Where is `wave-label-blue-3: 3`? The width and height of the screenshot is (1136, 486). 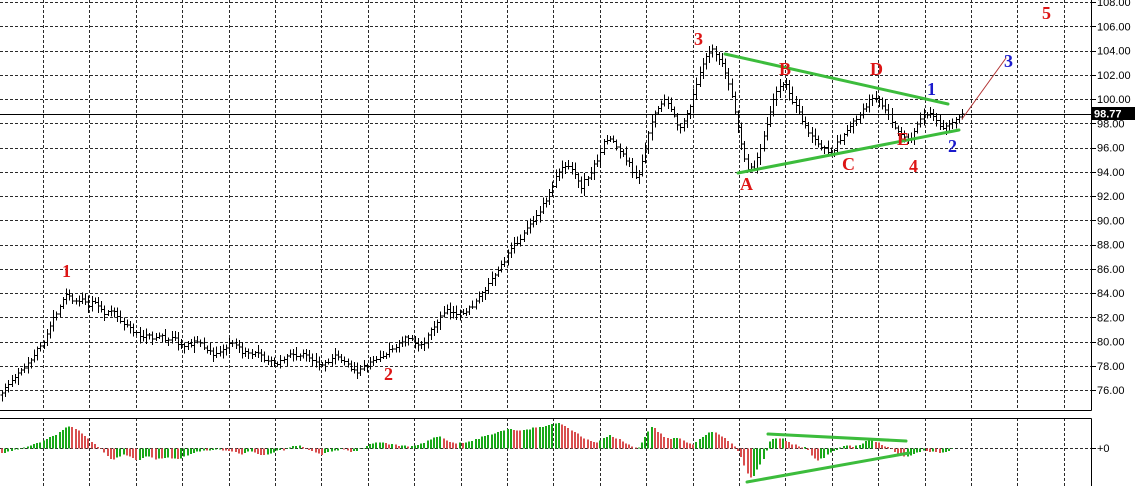
wave-label-blue-3: 3 is located at coordinates (1008, 61).